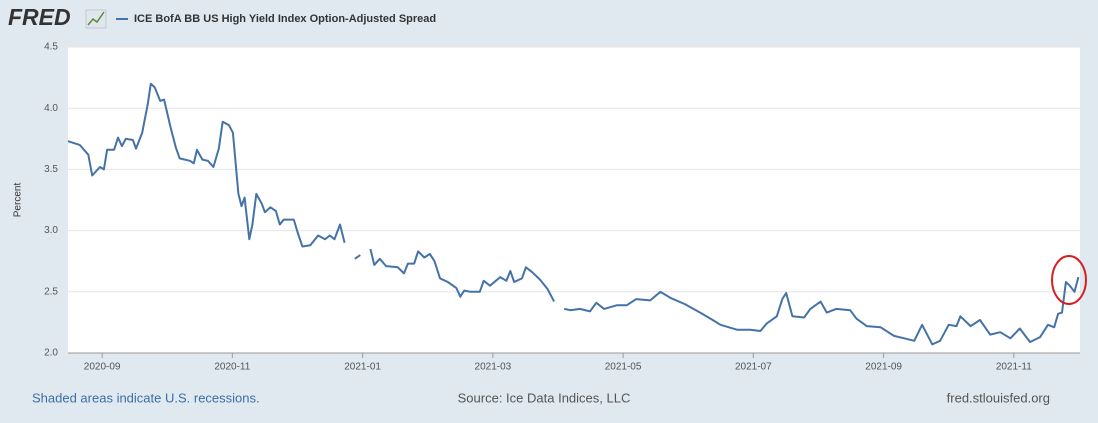  I want to click on logo: FRED, so click(39, 17).